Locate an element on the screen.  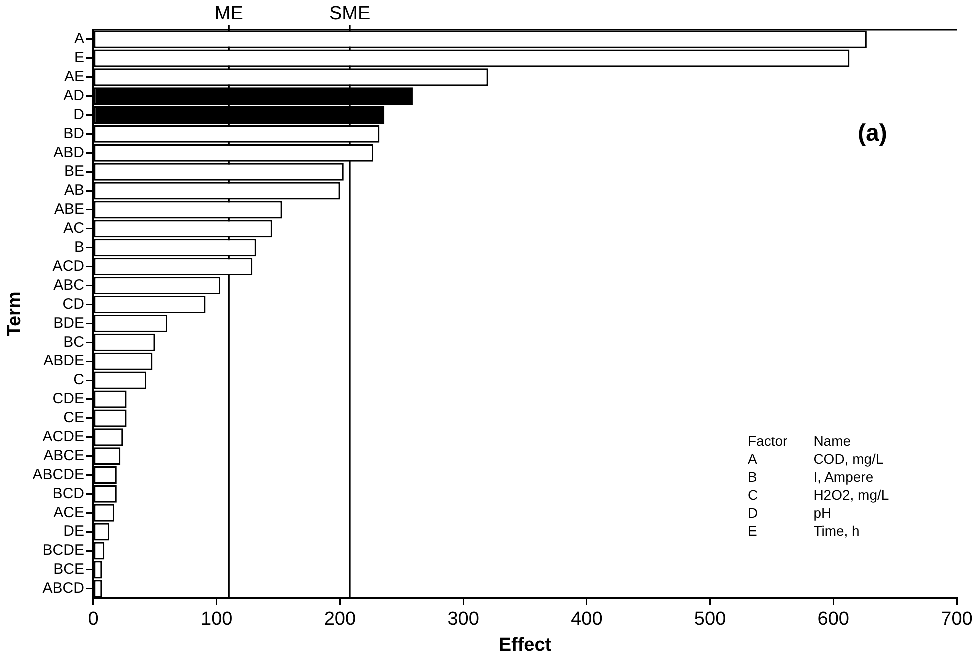
annotation: pH is located at coordinates (823, 513).